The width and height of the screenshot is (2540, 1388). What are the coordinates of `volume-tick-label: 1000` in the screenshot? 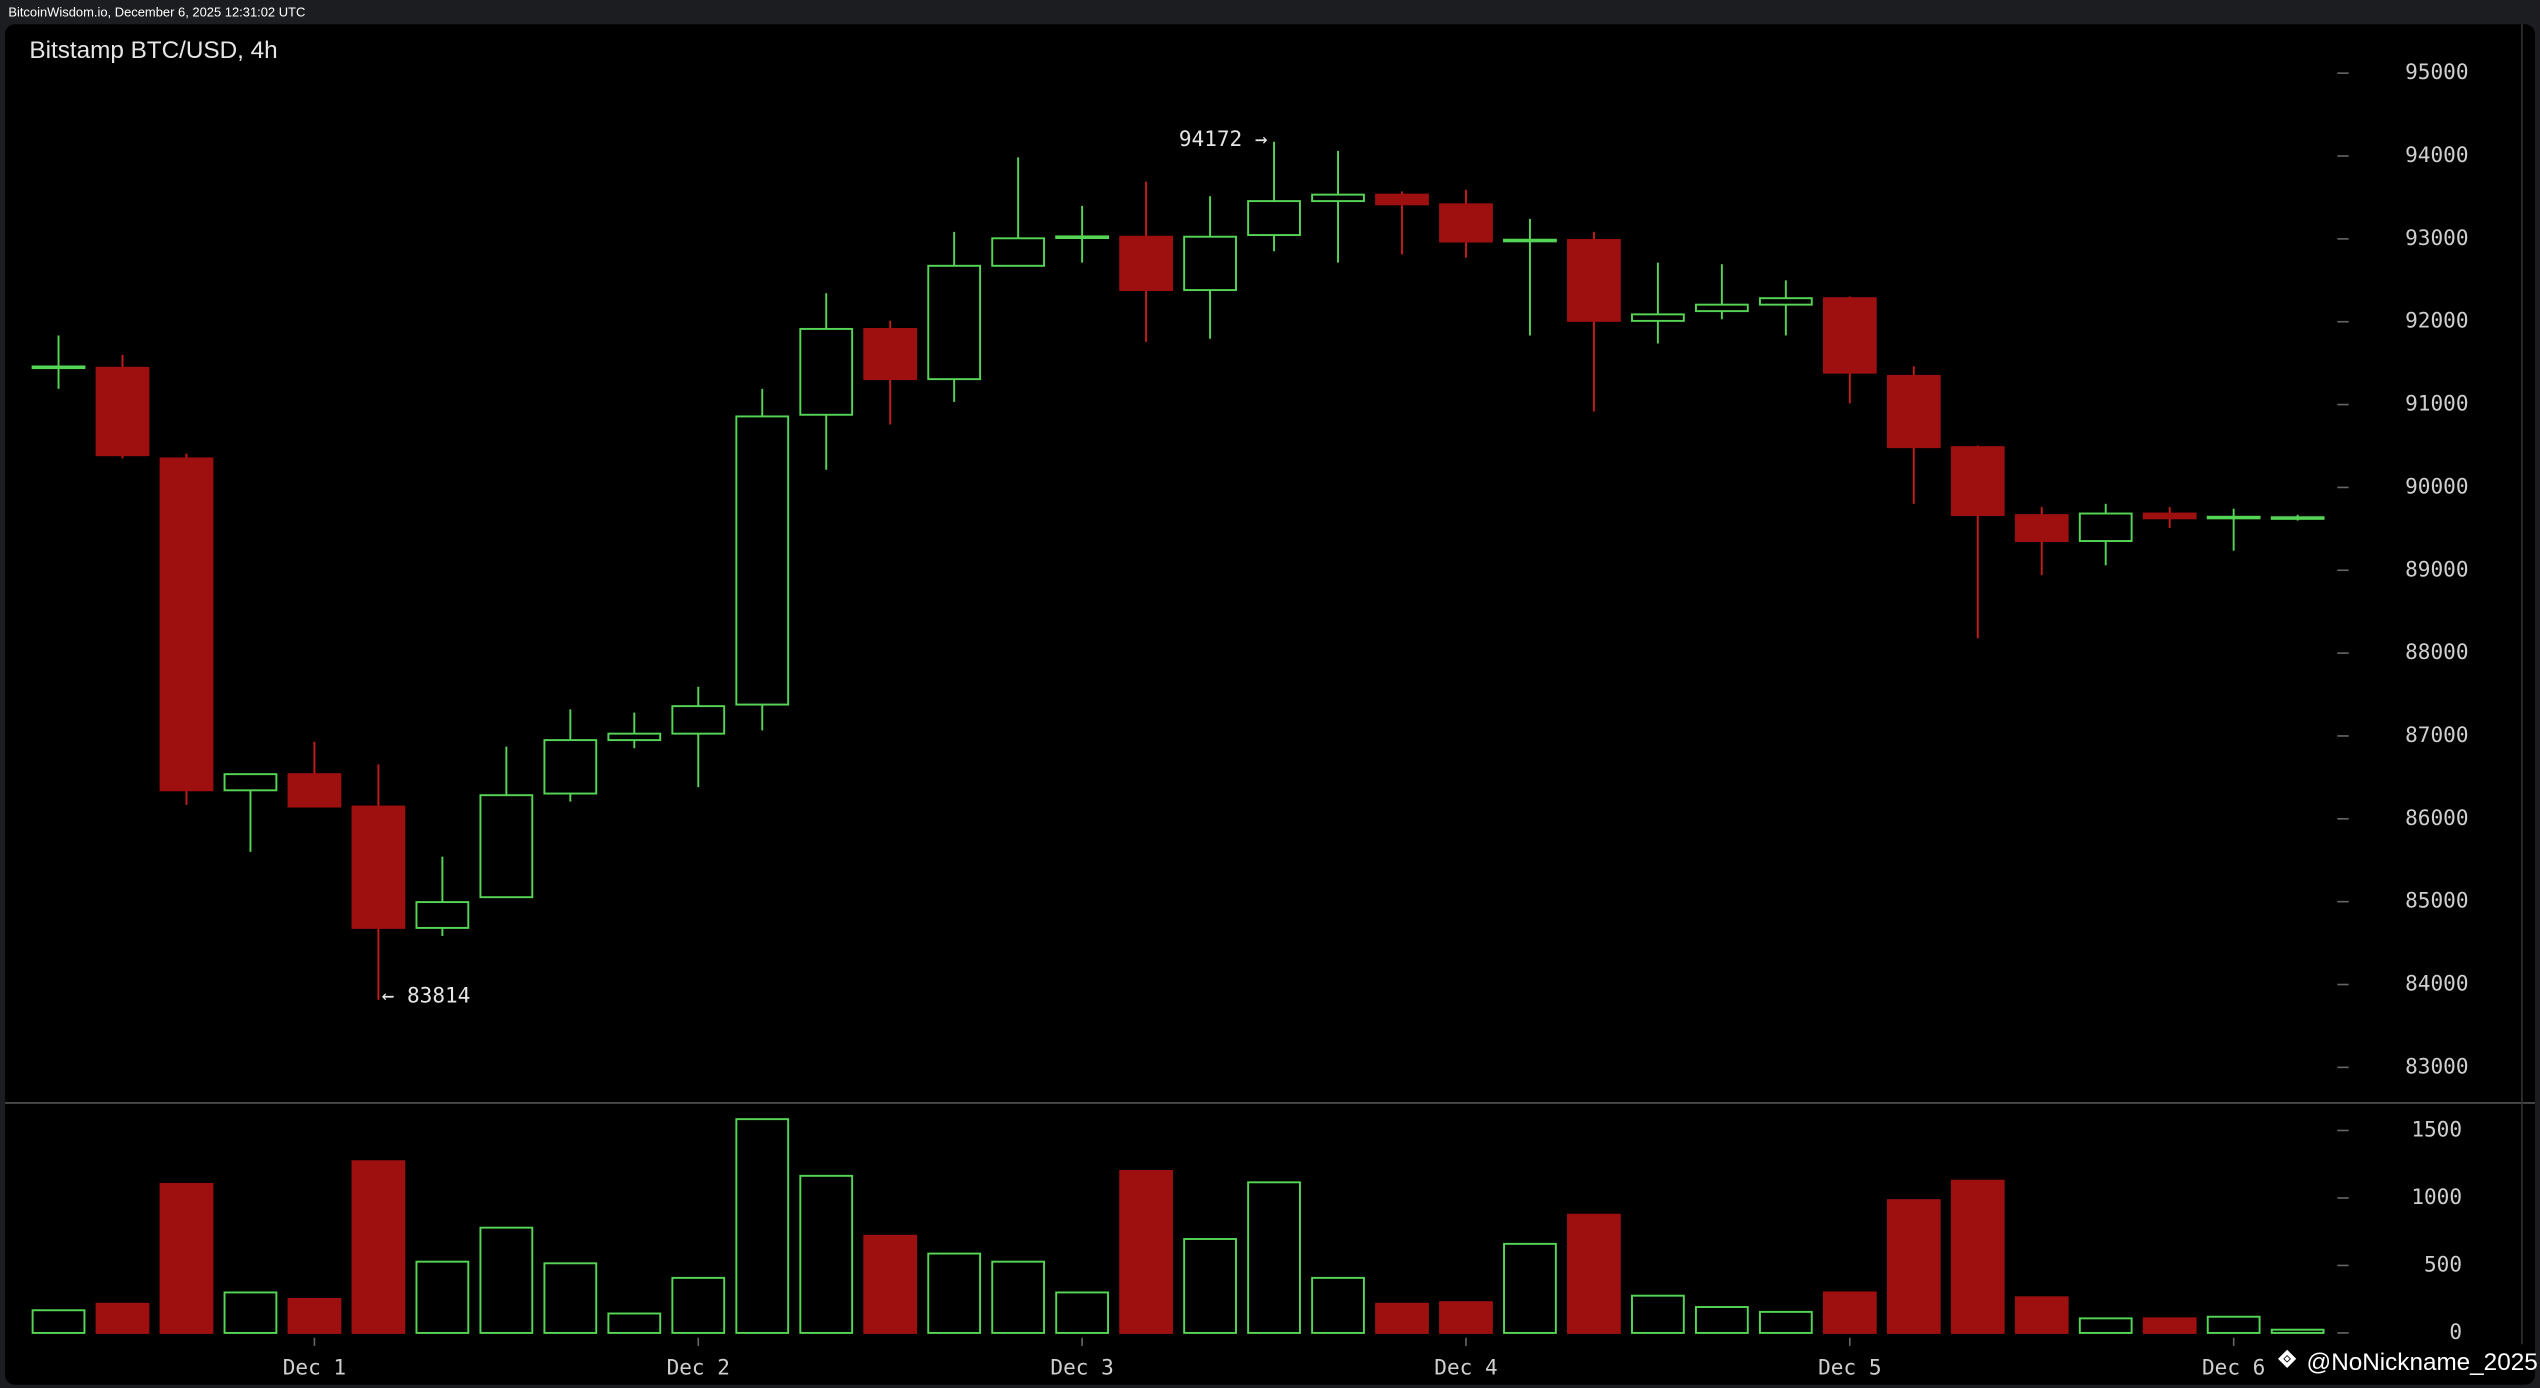 It's located at (2436, 1196).